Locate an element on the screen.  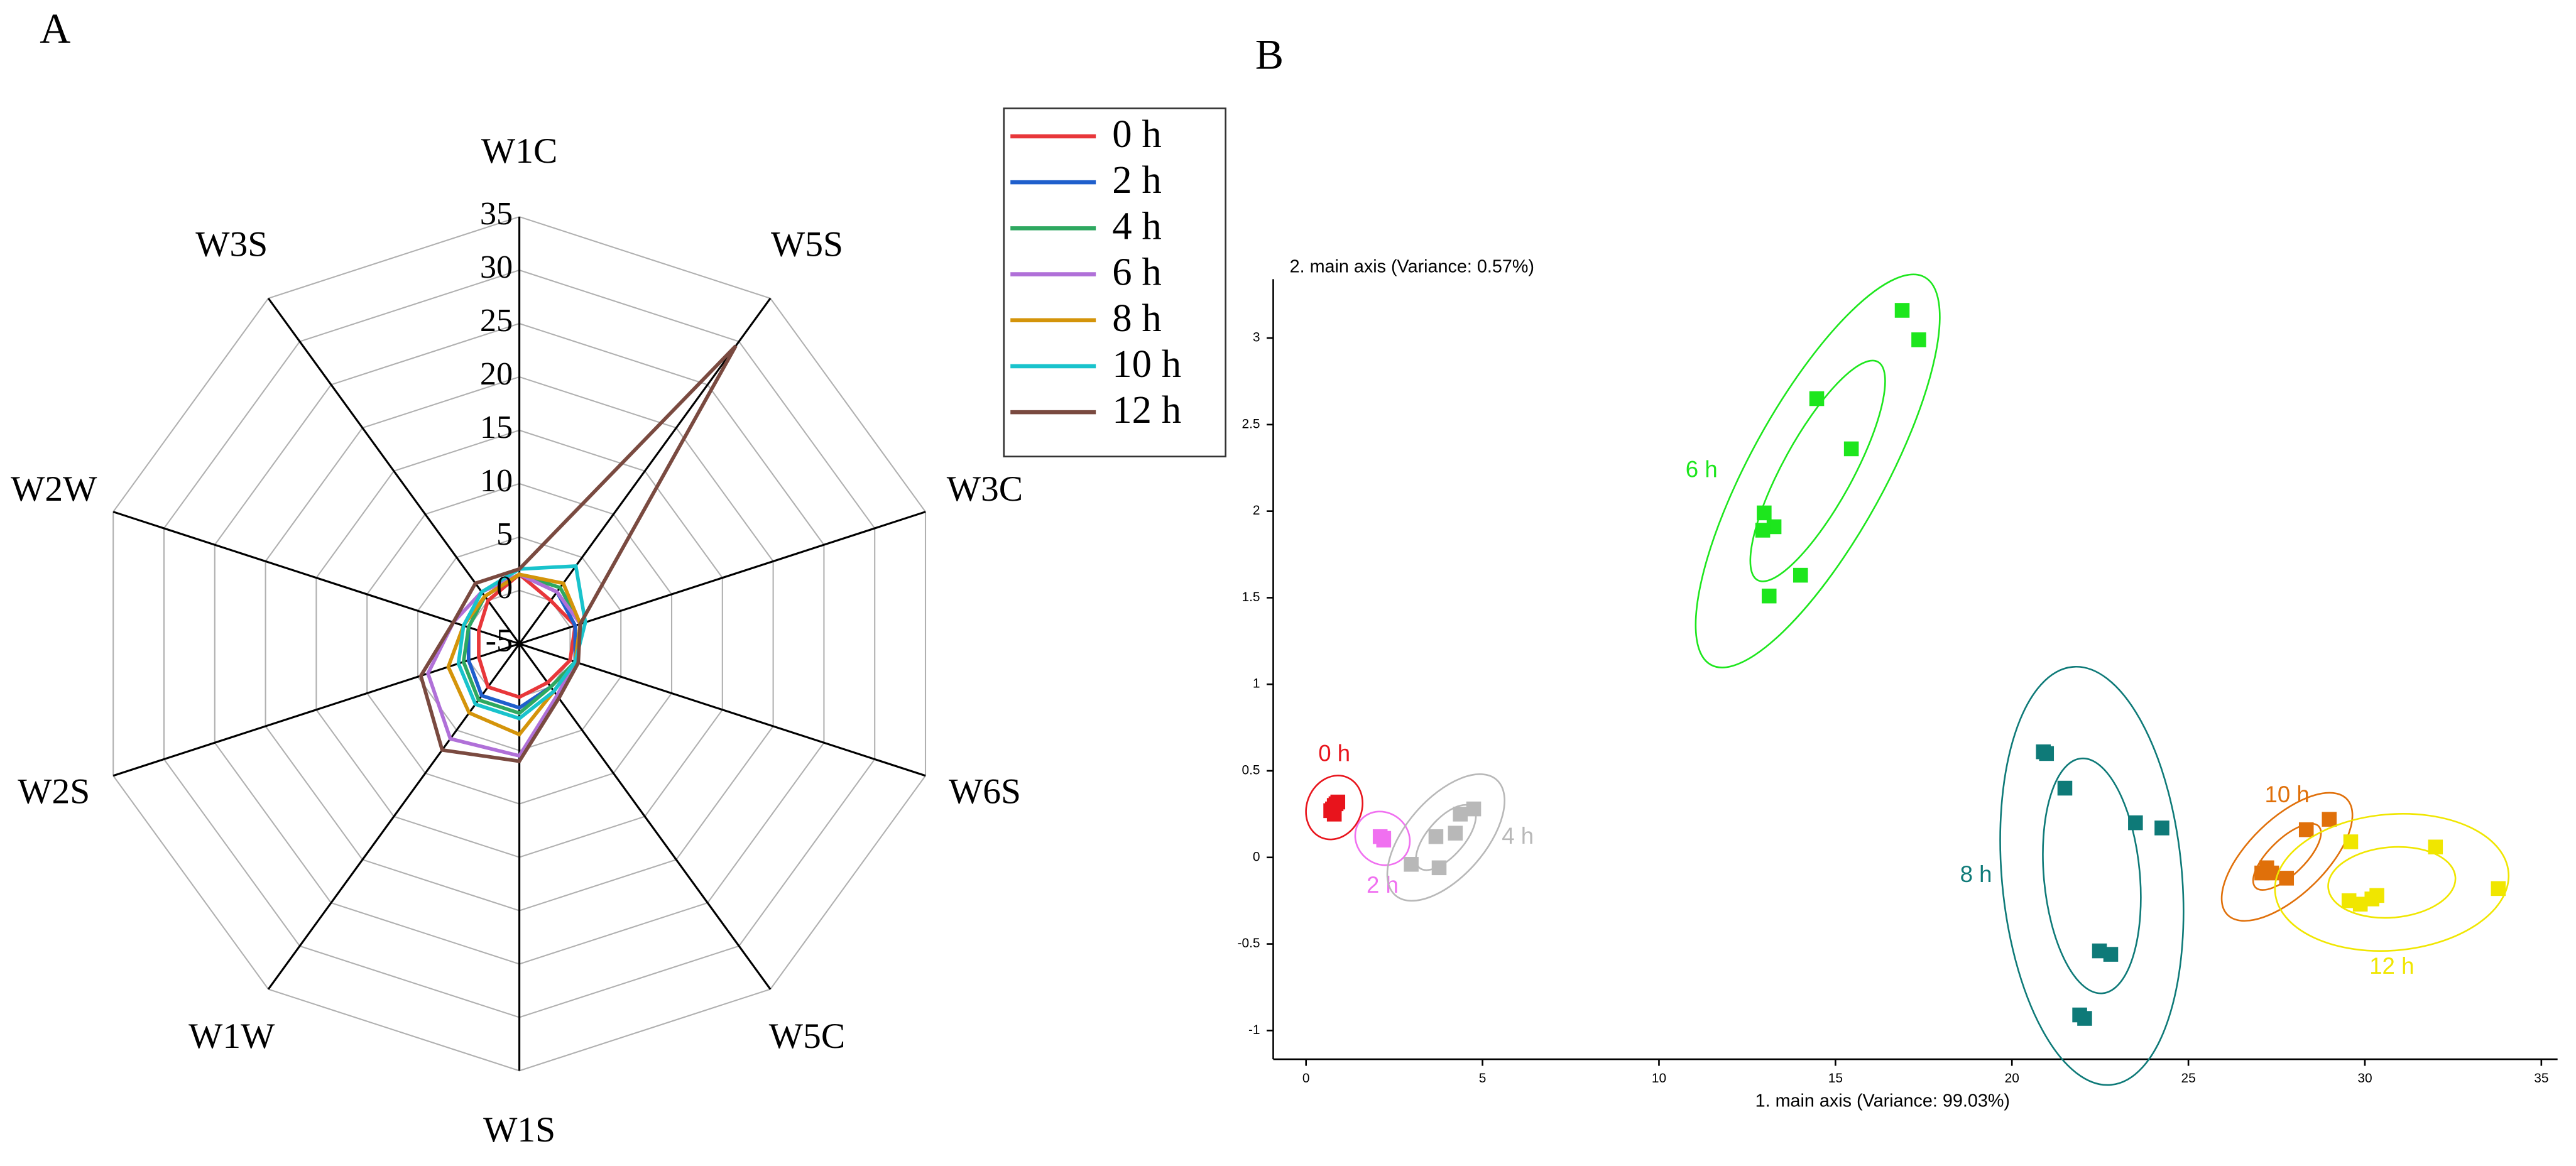
y-tick-label: -1 is located at coordinates (1254, 1030).